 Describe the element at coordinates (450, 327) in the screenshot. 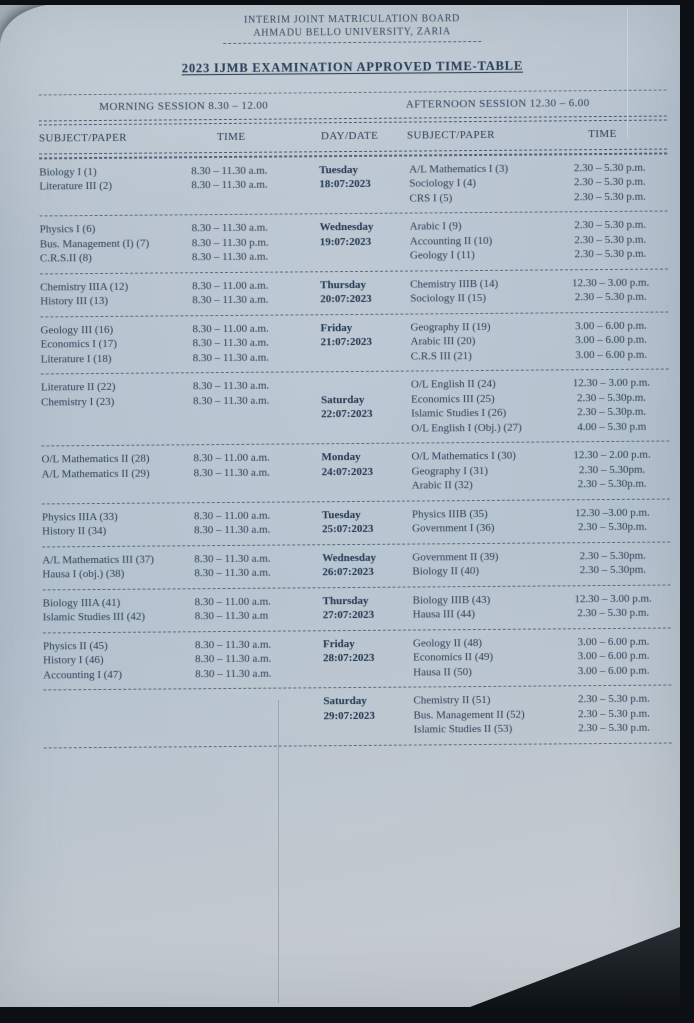

I see `afternoon-subject: Geography II (19)` at that location.